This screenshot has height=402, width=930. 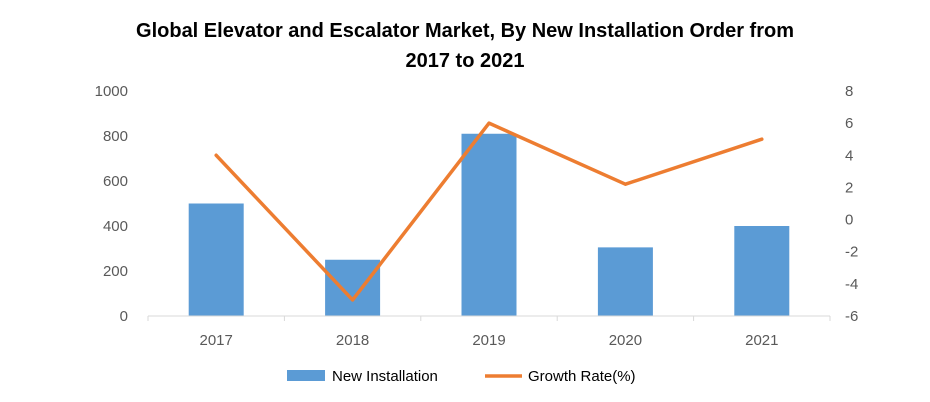 What do you see at coordinates (385, 376) in the screenshot?
I see `legend-label-new-installation: New Installation` at bounding box center [385, 376].